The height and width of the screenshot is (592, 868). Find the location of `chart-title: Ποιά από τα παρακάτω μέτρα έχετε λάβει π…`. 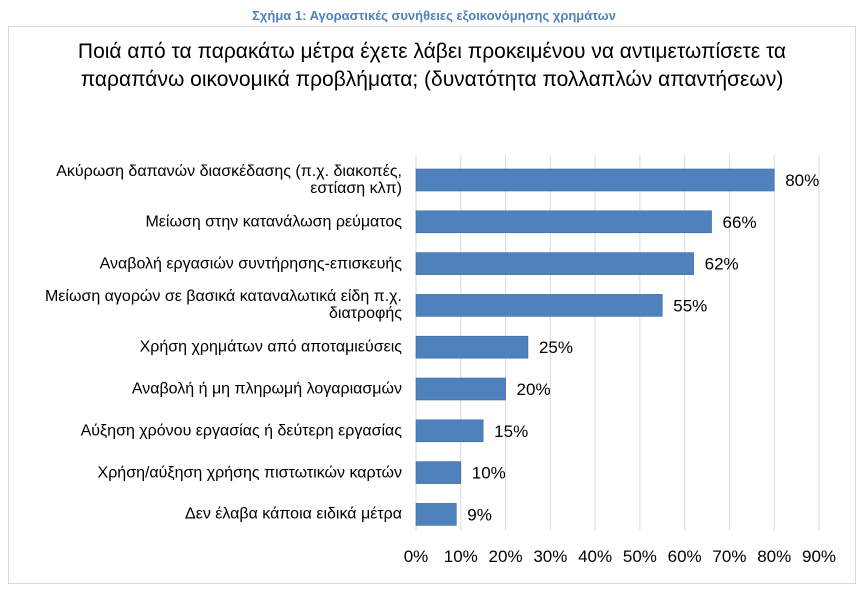

chart-title: Ποιά από τα παρακάτω μέτρα έχετε λάβει π… is located at coordinates (432, 65).